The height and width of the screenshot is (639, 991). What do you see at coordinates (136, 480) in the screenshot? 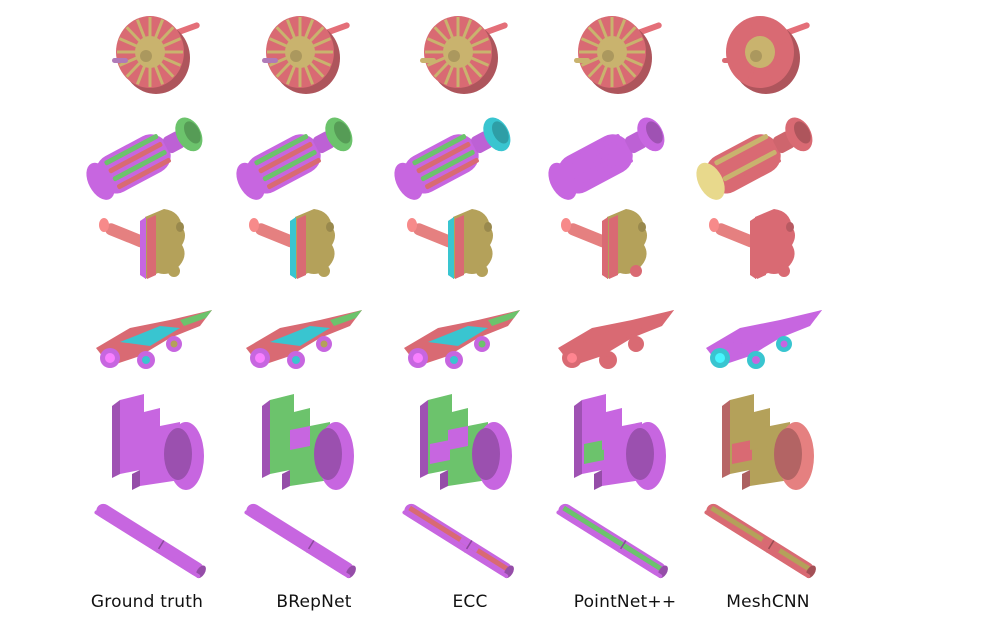
I see `fitting-step` at bounding box center [136, 480].